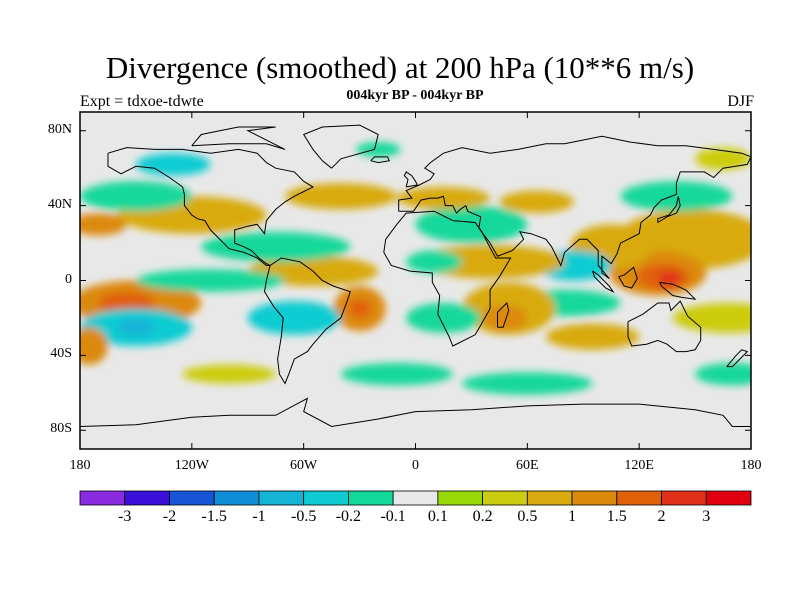 The height and width of the screenshot is (600, 800). Describe the element at coordinates (669, 209) in the screenshot. I see `coastline-japan` at that location.